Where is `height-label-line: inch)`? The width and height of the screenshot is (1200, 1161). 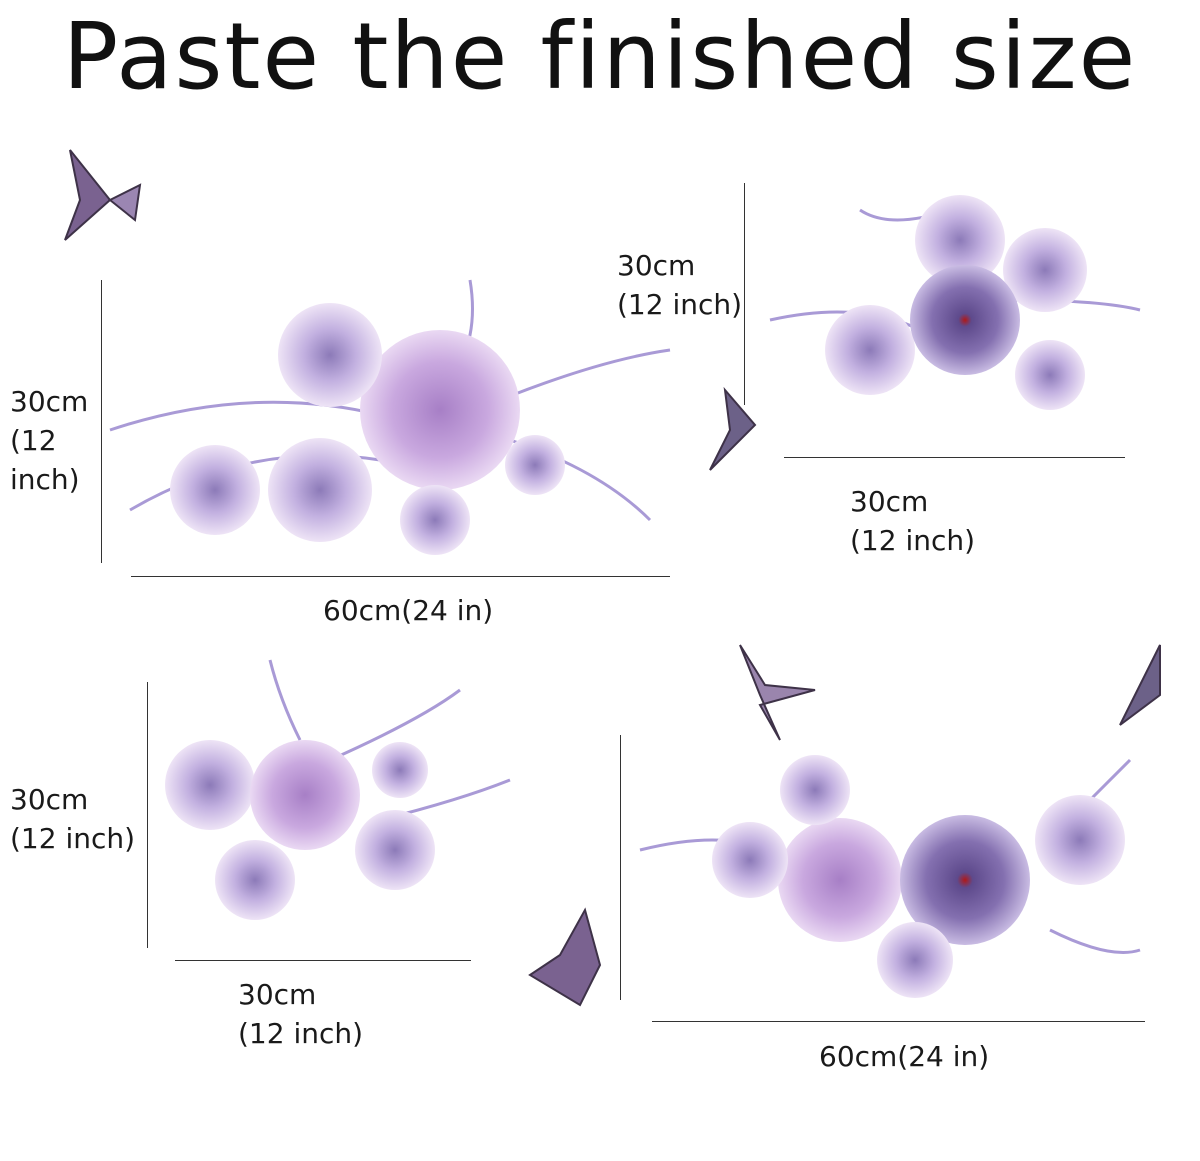 height-label-line: inch) is located at coordinates (45, 479).